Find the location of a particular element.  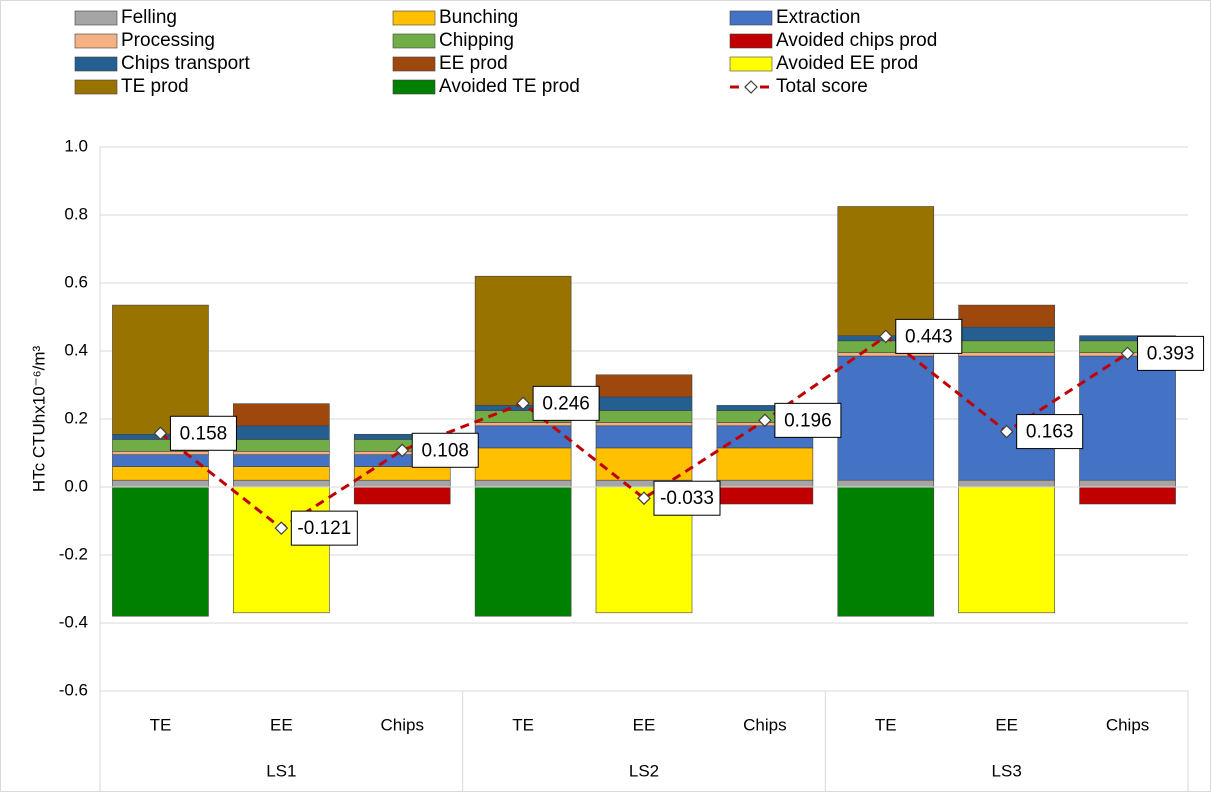

value-label: 0.443 is located at coordinates (929, 336).